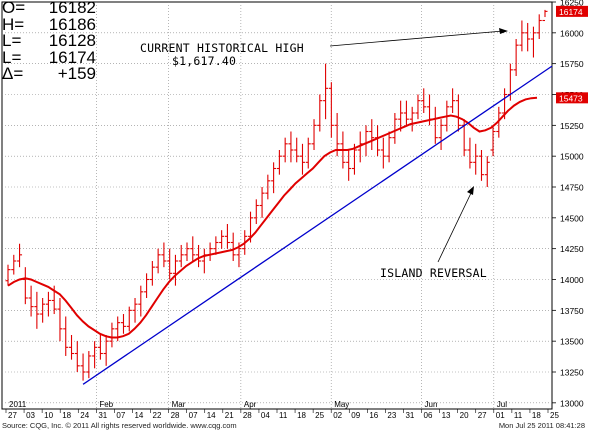 This screenshot has height=432, width=589. I want to click on x-tick-label: 27, so click(482, 415).